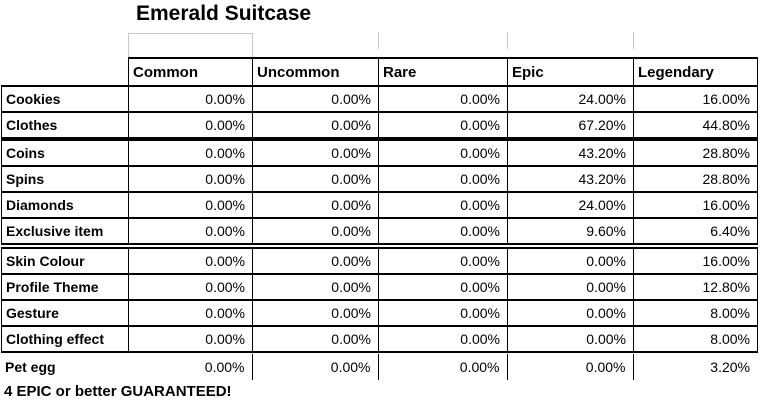  Describe the element at coordinates (695, 287) in the screenshot. I see `rate-cell: 12.80%` at that location.